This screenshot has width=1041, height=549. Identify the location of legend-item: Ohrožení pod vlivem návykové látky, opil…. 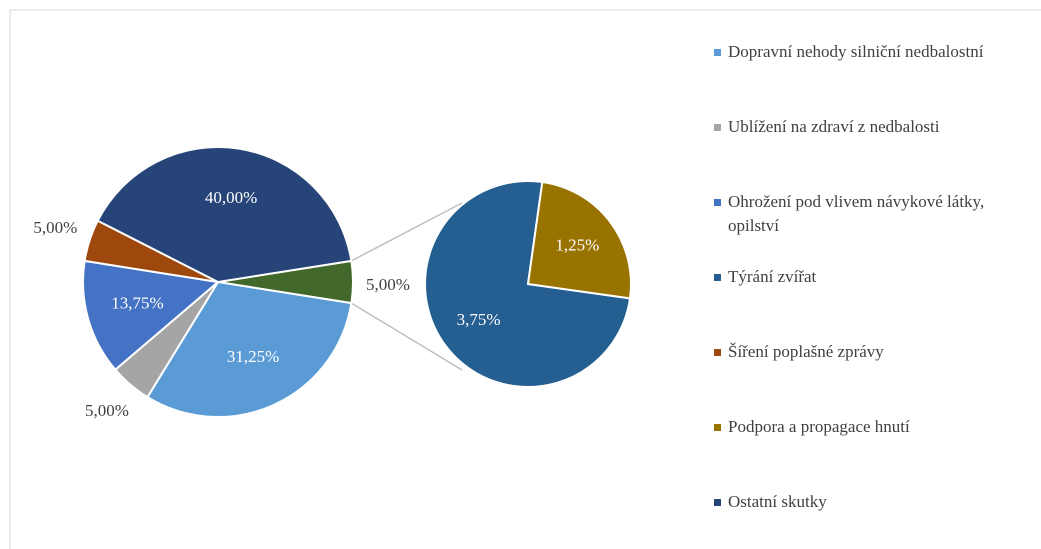
(868, 214).